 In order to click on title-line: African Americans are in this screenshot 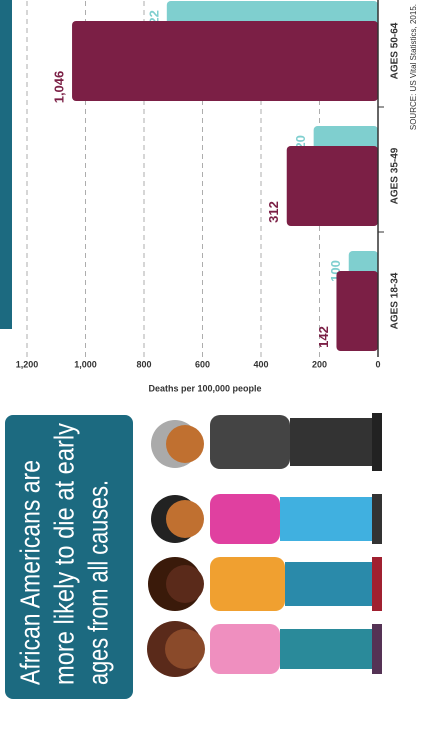, I will do `click(29, 572)`.